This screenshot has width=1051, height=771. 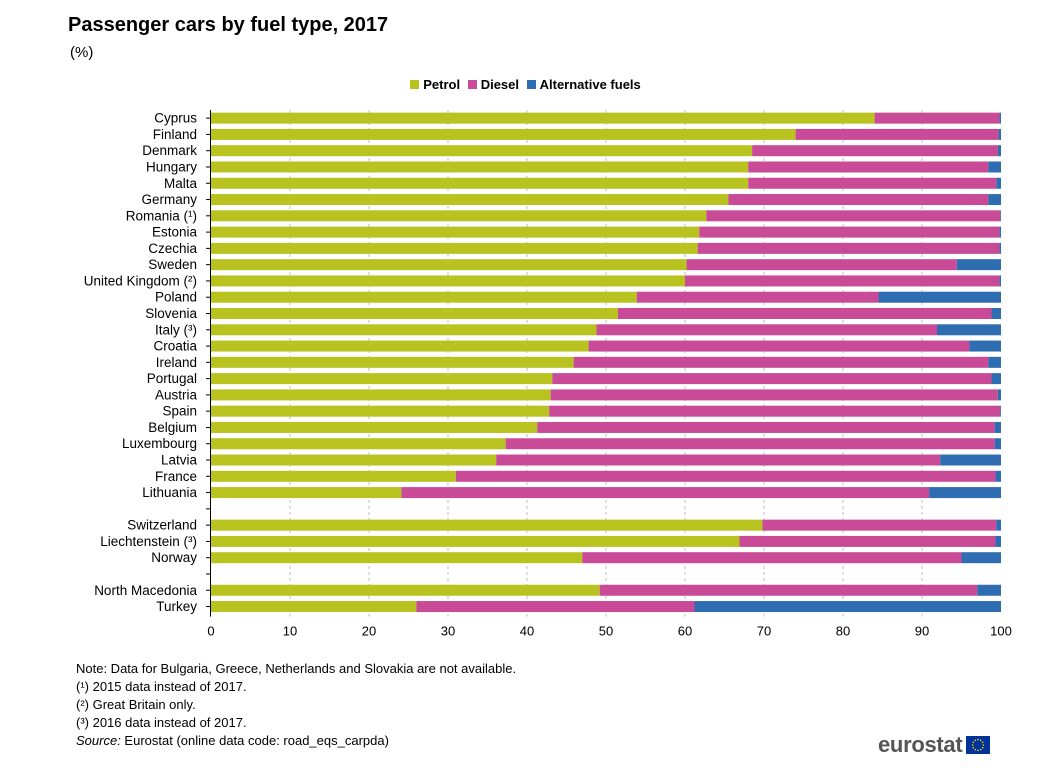 What do you see at coordinates (145, 590) in the screenshot?
I see `y-tick-label: North Macedonia` at bounding box center [145, 590].